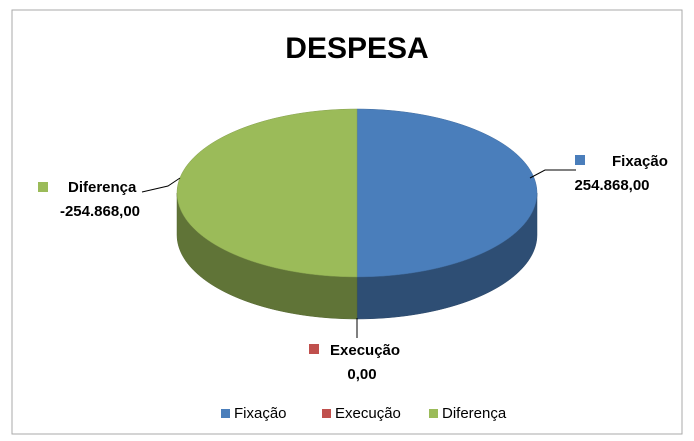 This screenshot has height=441, width=694. Describe the element at coordinates (368, 413) in the screenshot. I see `legend-label: Execução` at that location.